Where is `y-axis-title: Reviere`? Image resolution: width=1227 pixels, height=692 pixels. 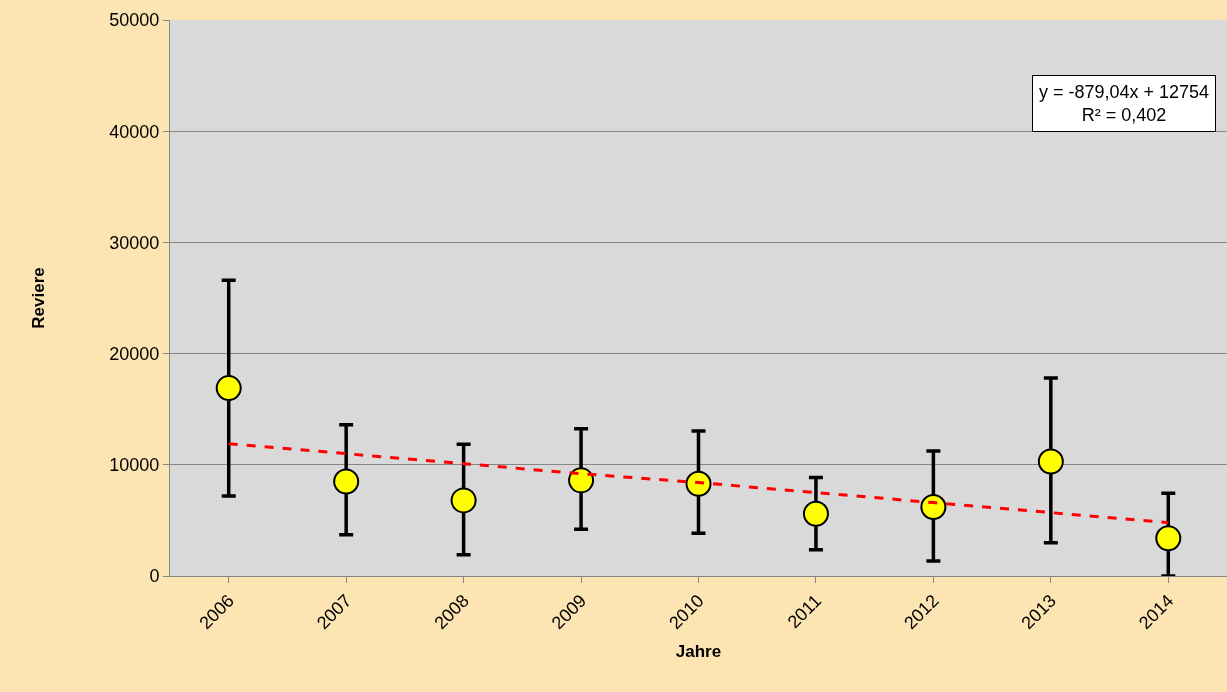
y-axis-title: Reviere is located at coordinates (38, 298).